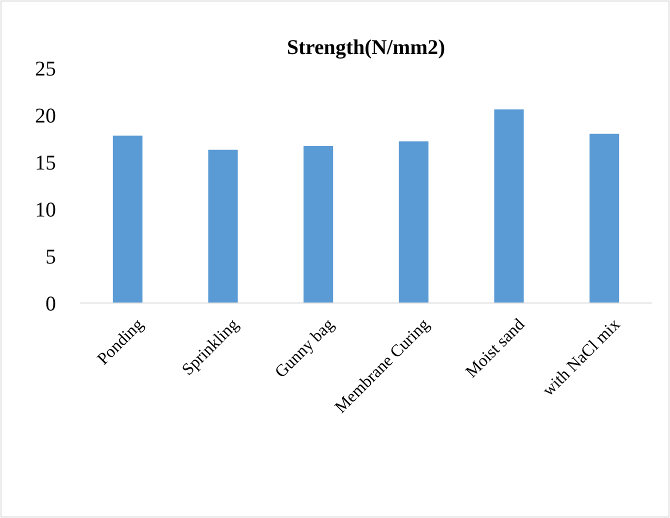  I want to click on y-tick-label: 25, so click(45, 68).